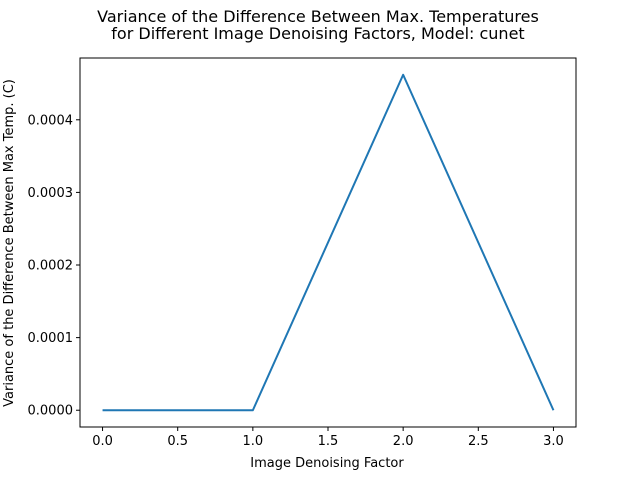 Image resolution: width=640 pixels, height=480 pixels. What do you see at coordinates (51, 266) in the screenshot?
I see `y-tick-label: 0.0002` at bounding box center [51, 266].